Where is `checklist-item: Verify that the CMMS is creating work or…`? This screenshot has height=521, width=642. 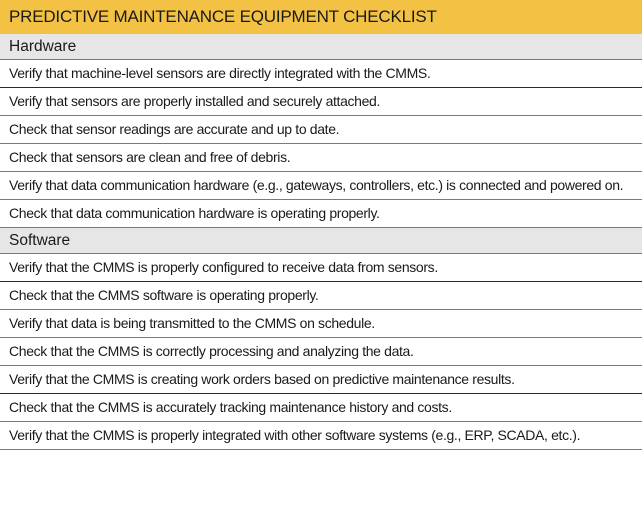
checklist-item: Verify that the CMMS is creating work or… is located at coordinates (321, 380).